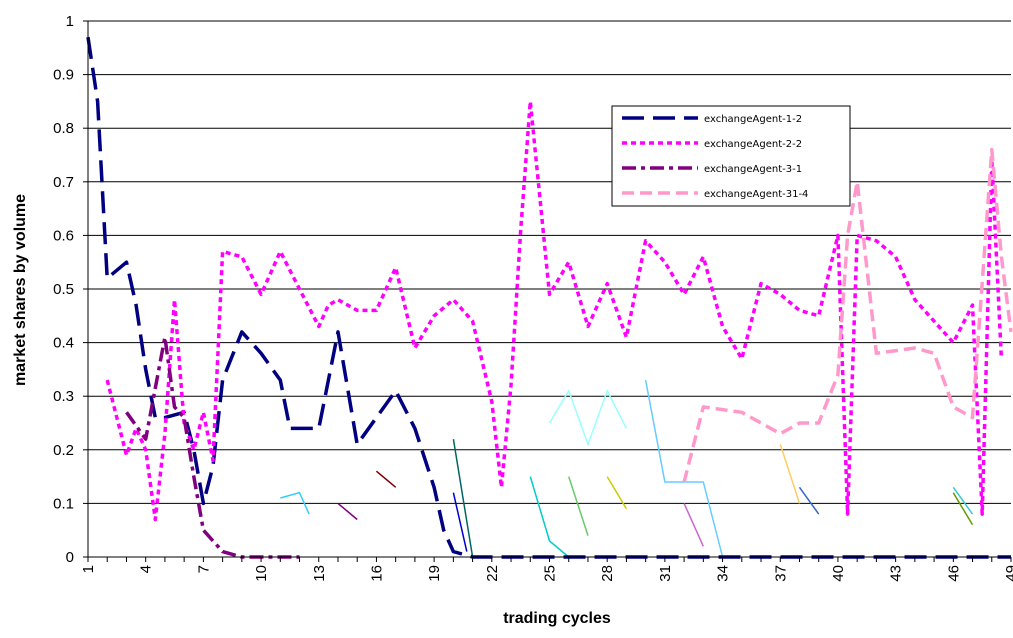 This screenshot has height=638, width=1013. I want to click on y-tick-label: 1, so click(70, 21).